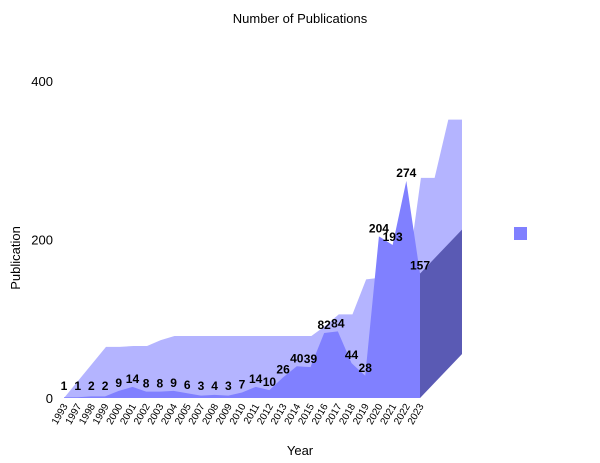 This screenshot has width=600, height=463. I want to click on y-tick-label: 400, so click(42, 81).